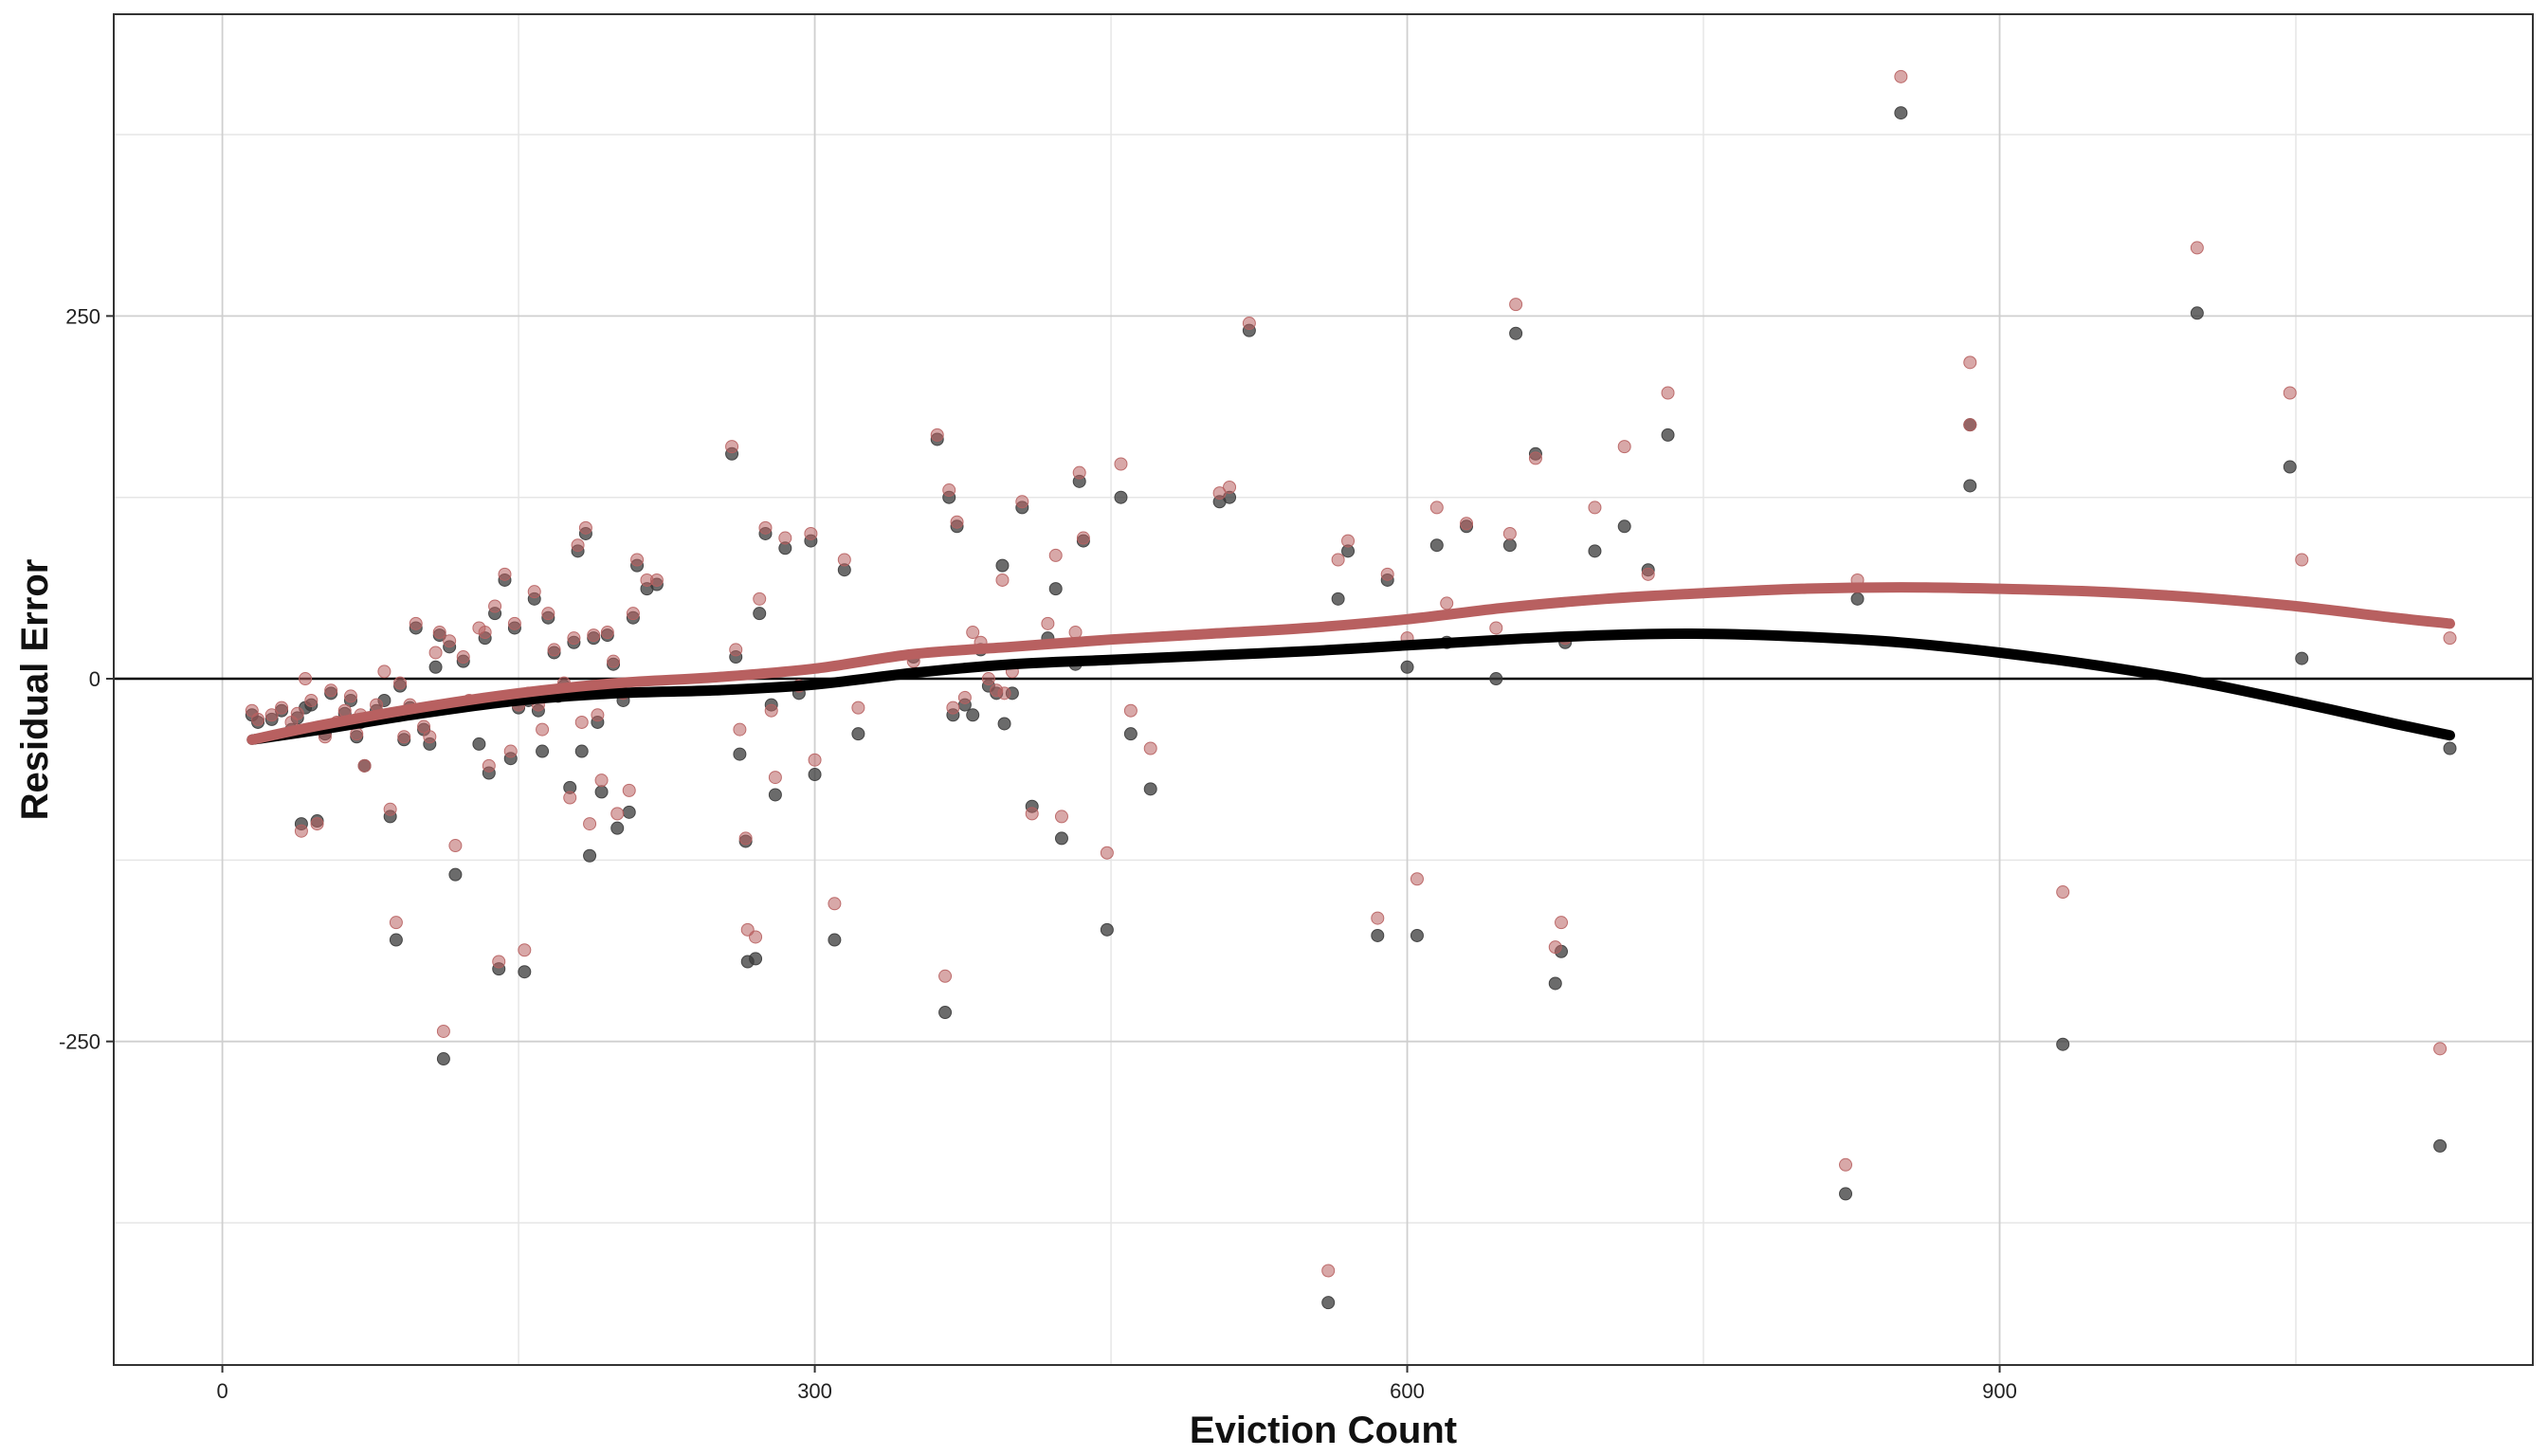  What do you see at coordinates (222, 1391) in the screenshot?
I see `x-tick-label: 0` at bounding box center [222, 1391].